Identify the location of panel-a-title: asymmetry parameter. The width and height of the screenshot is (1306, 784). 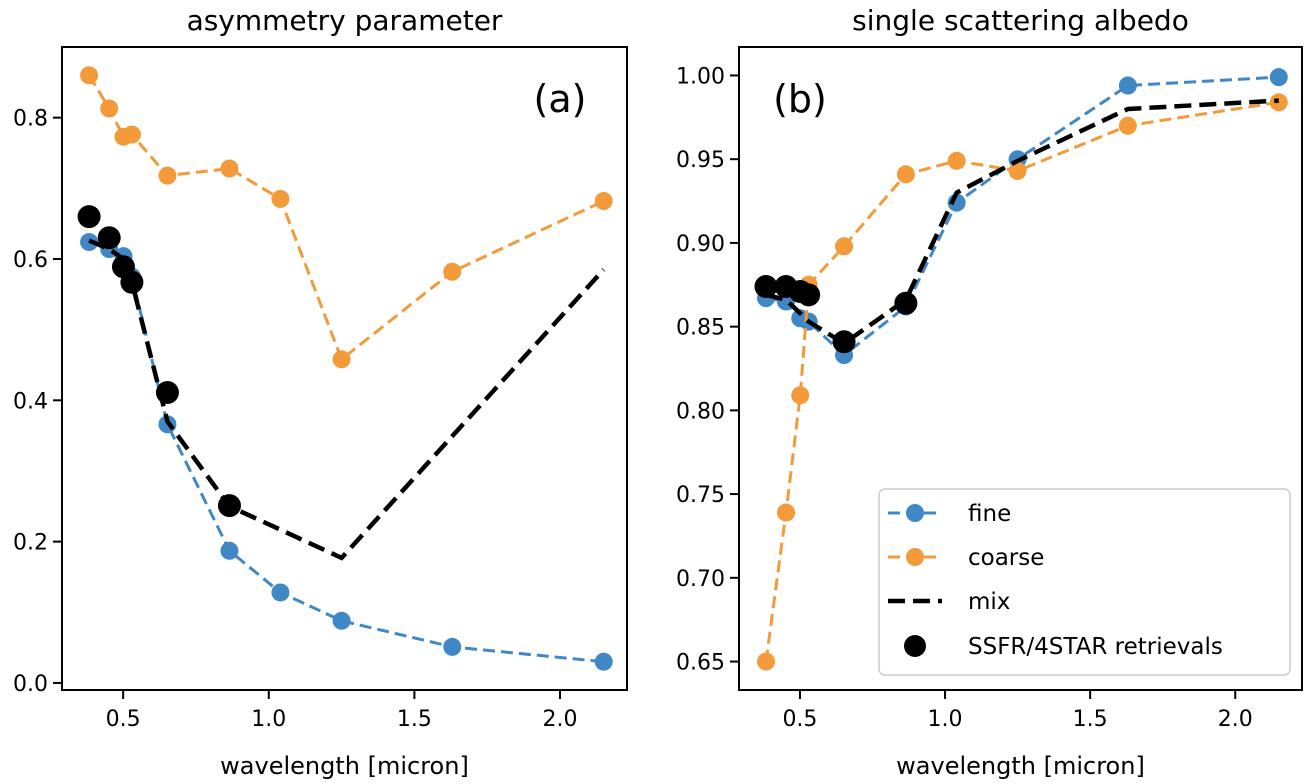
(345, 20).